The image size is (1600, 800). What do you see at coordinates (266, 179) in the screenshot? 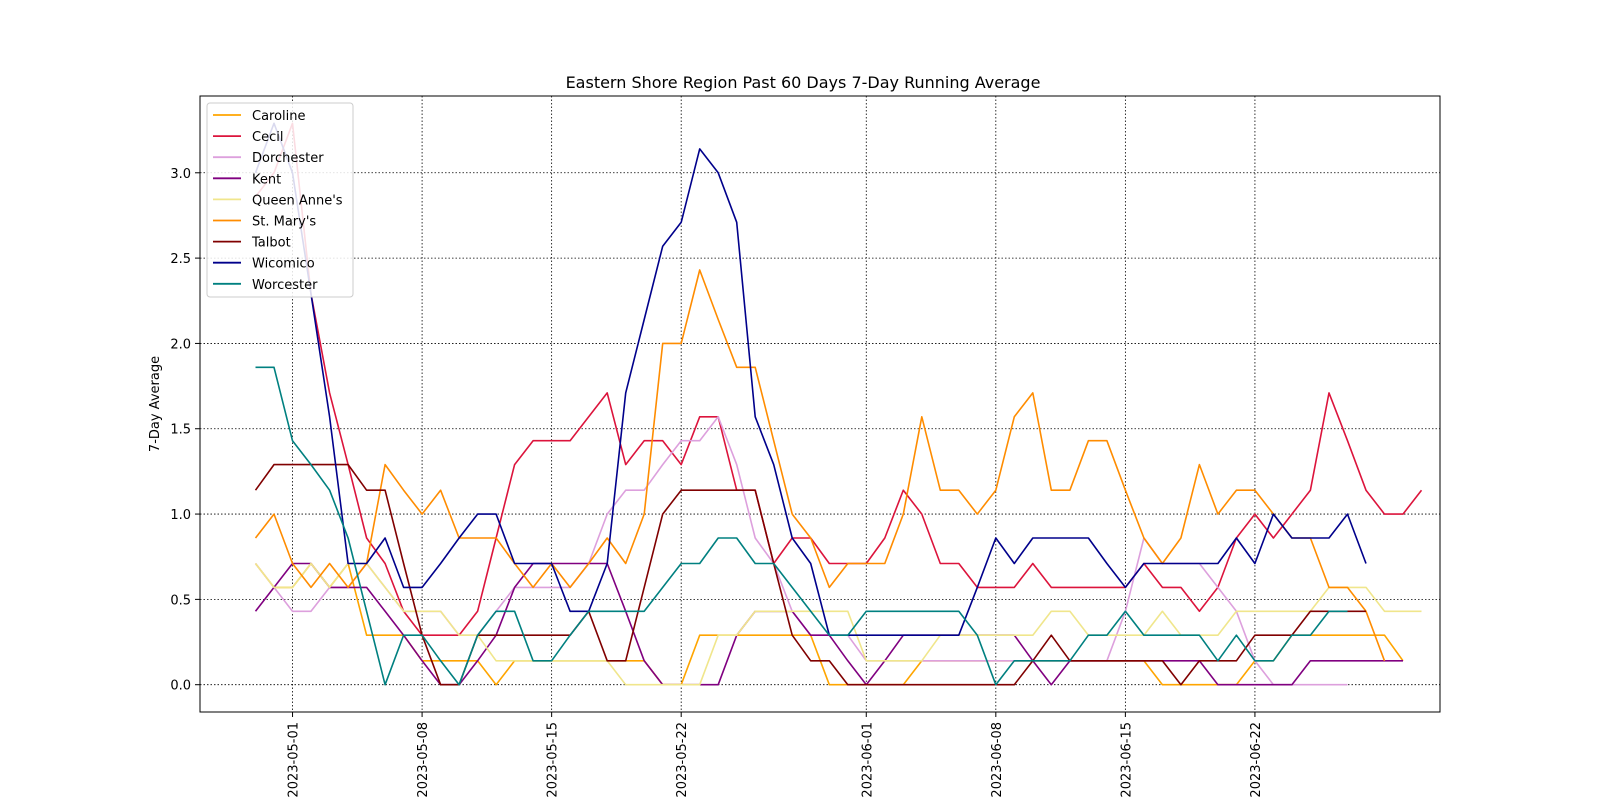
I see `legend-entry: Kent` at bounding box center [266, 179].